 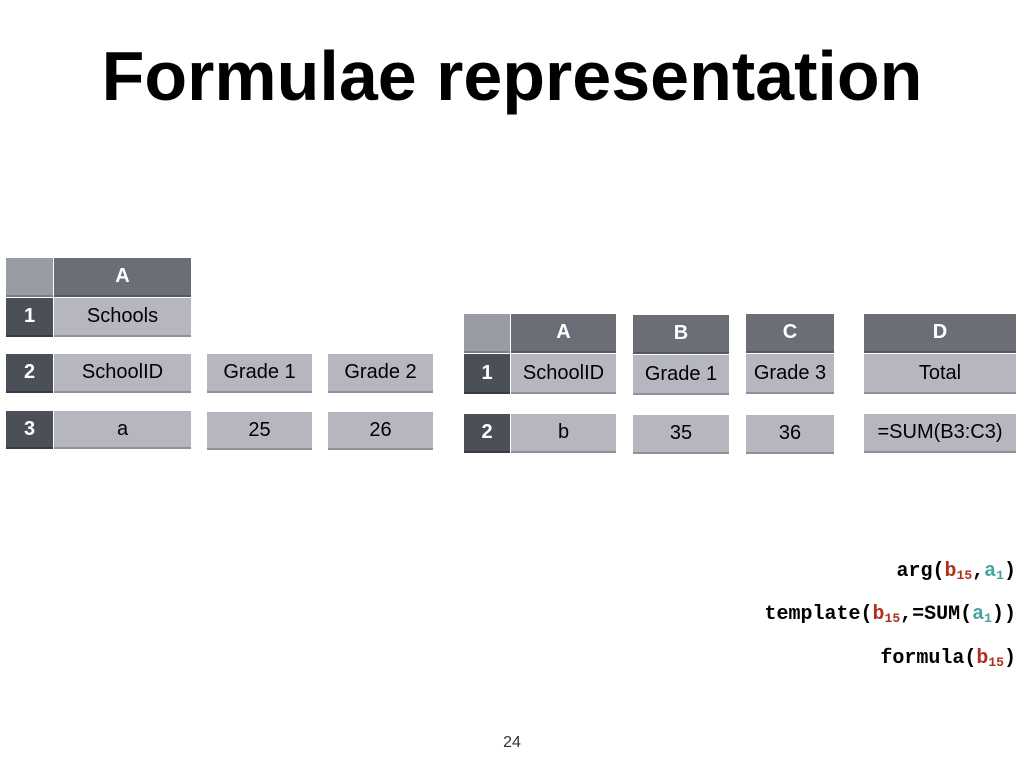 What do you see at coordinates (790, 333) in the screenshot?
I see `column-header-c: C` at bounding box center [790, 333].